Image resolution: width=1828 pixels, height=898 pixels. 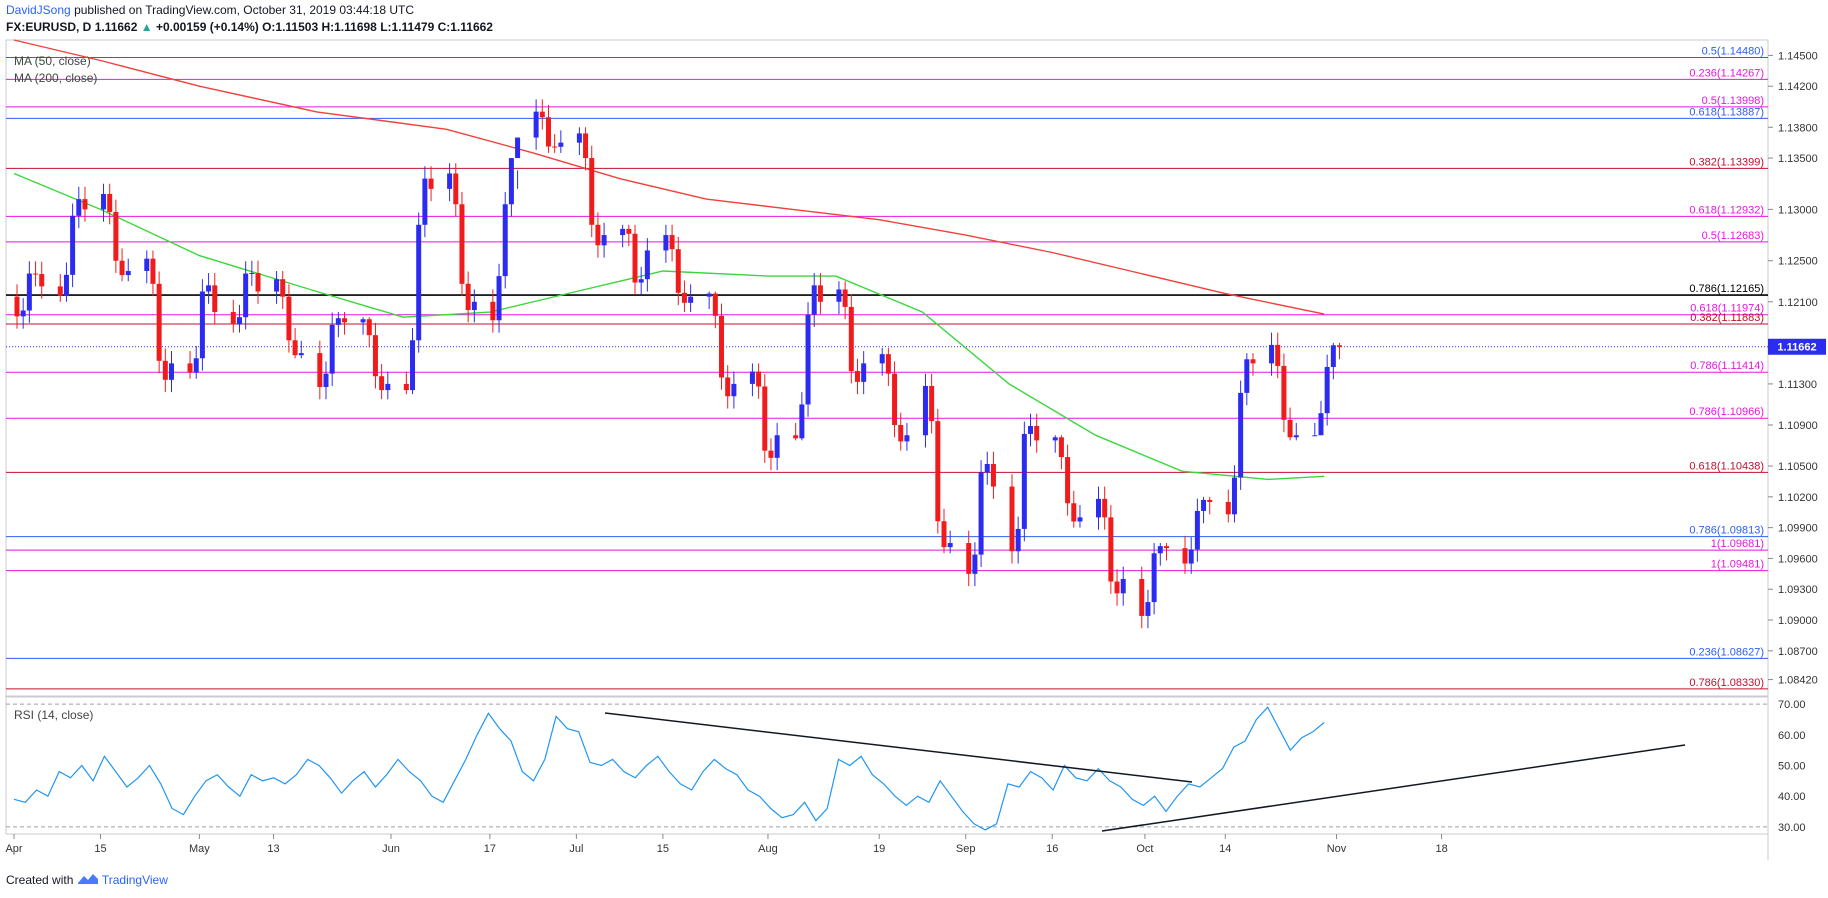 What do you see at coordinates (52, 61) in the screenshot?
I see `ma50-legend: MA (50, close)` at bounding box center [52, 61].